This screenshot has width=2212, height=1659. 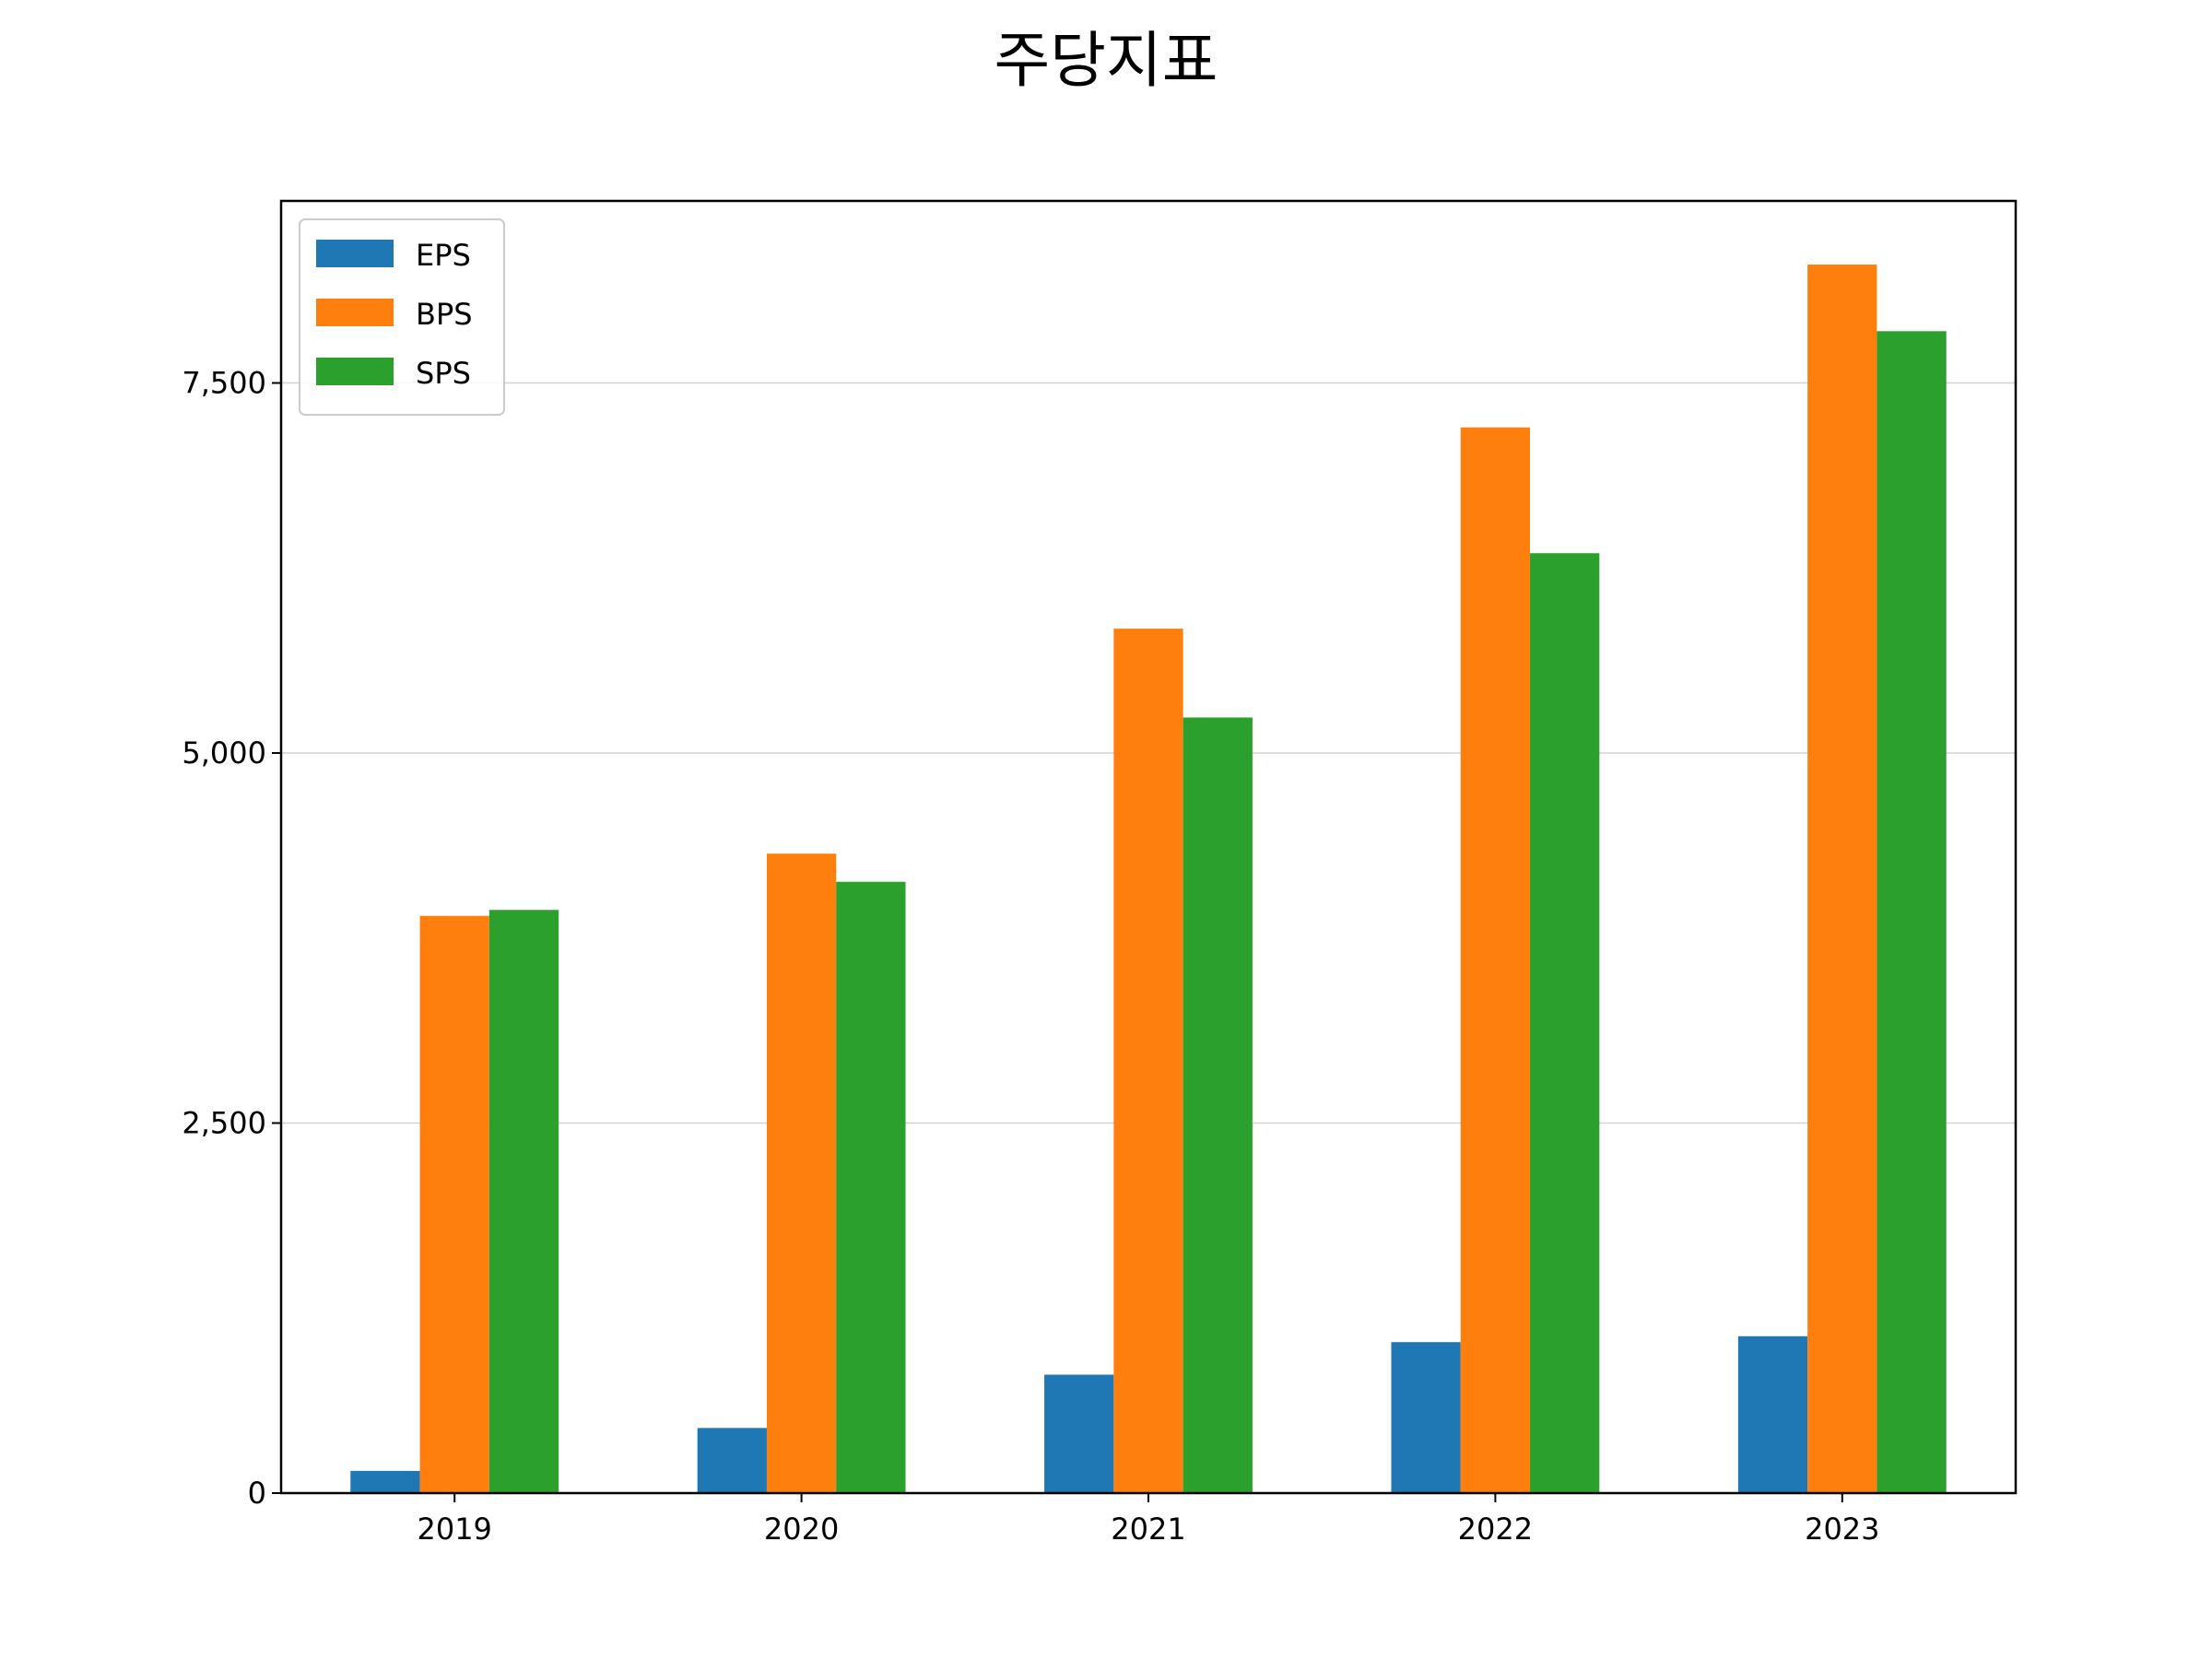 What do you see at coordinates (355, 371) in the screenshot?
I see `legend-swatch-sps` at bounding box center [355, 371].